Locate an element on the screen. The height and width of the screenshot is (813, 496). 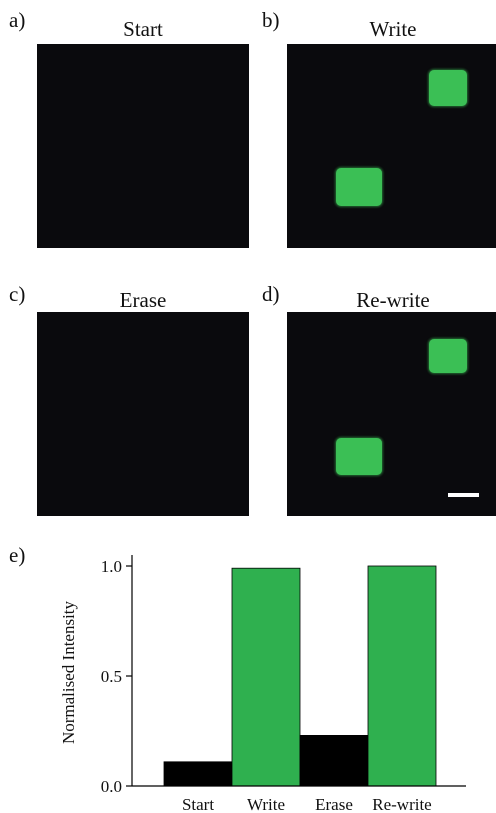
panel-d-title: Re-write is located at coordinates (393, 300).